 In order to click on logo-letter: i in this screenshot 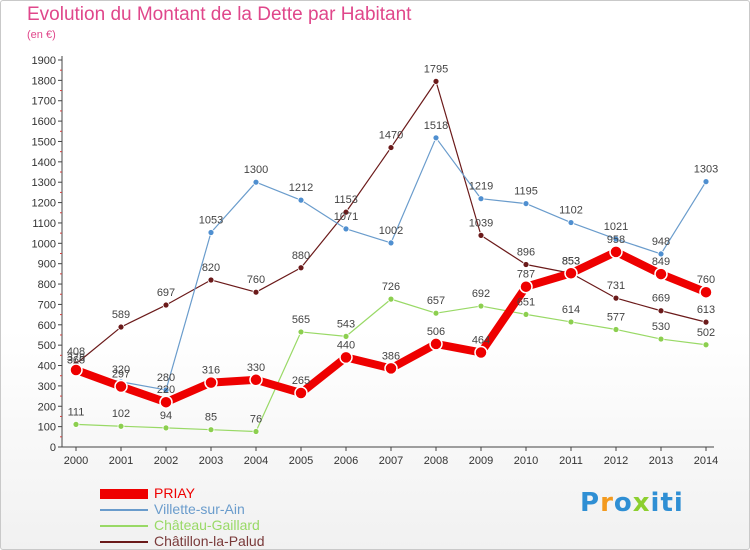, I will do `click(655, 503)`.